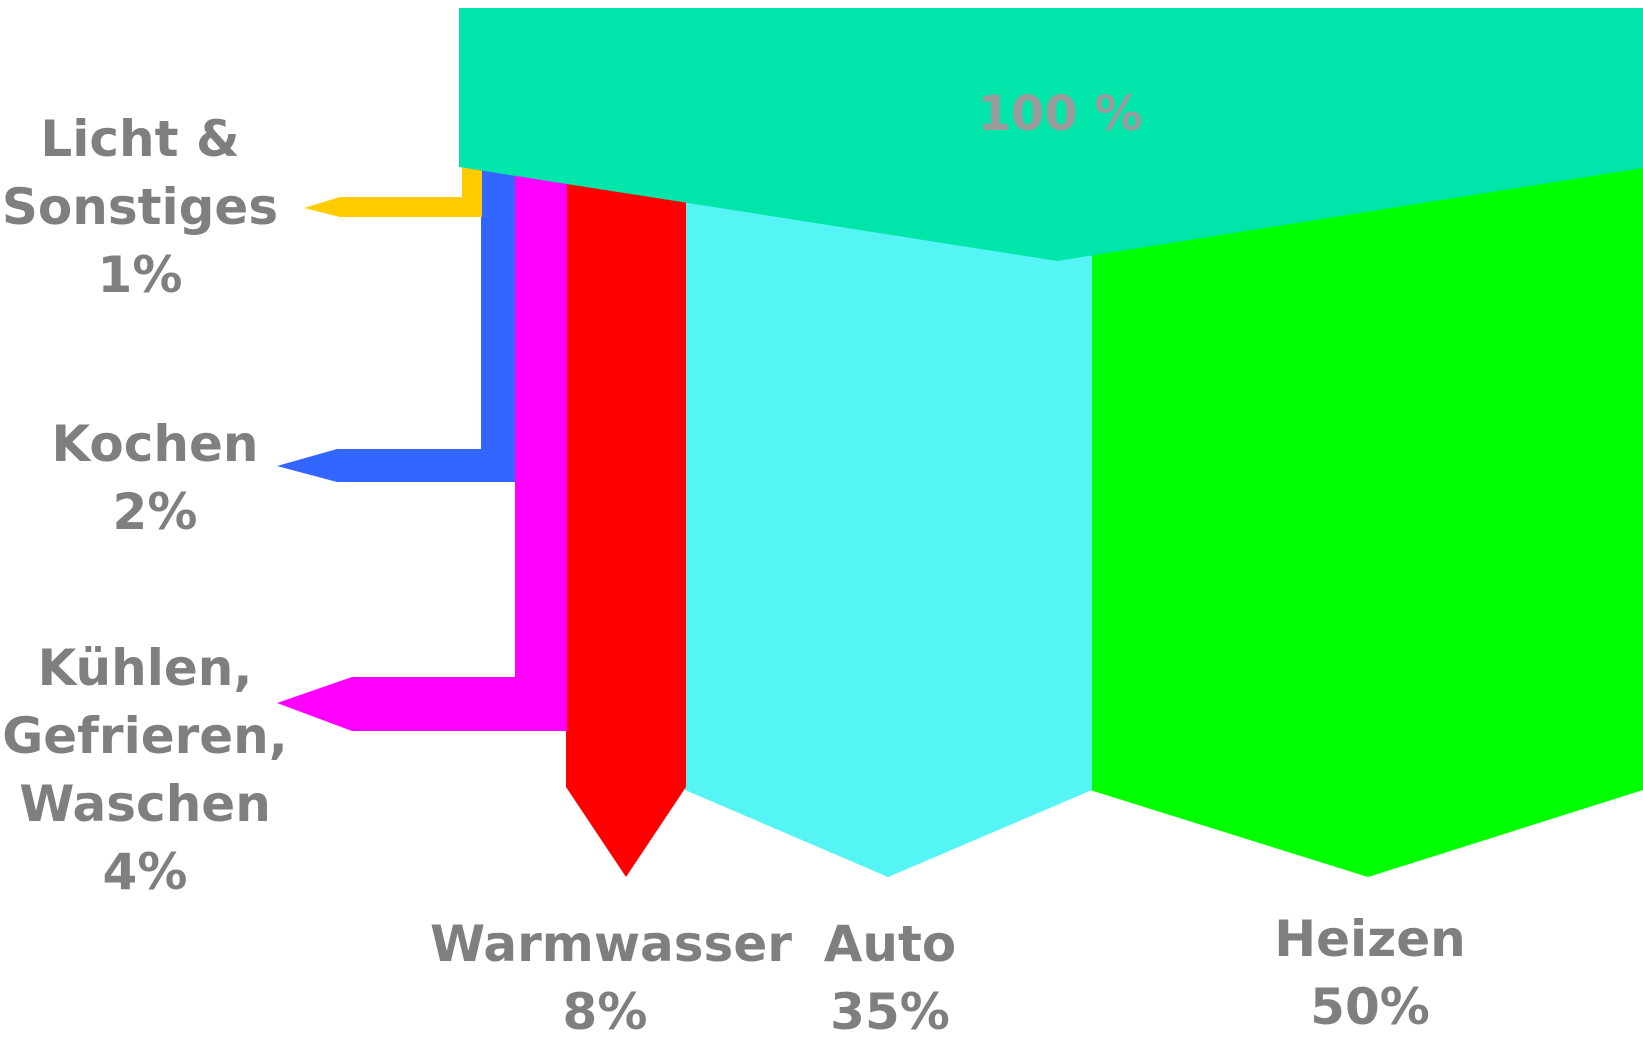  Describe the element at coordinates (155, 512) in the screenshot. I see `label-kochen-value: 2%` at that location.